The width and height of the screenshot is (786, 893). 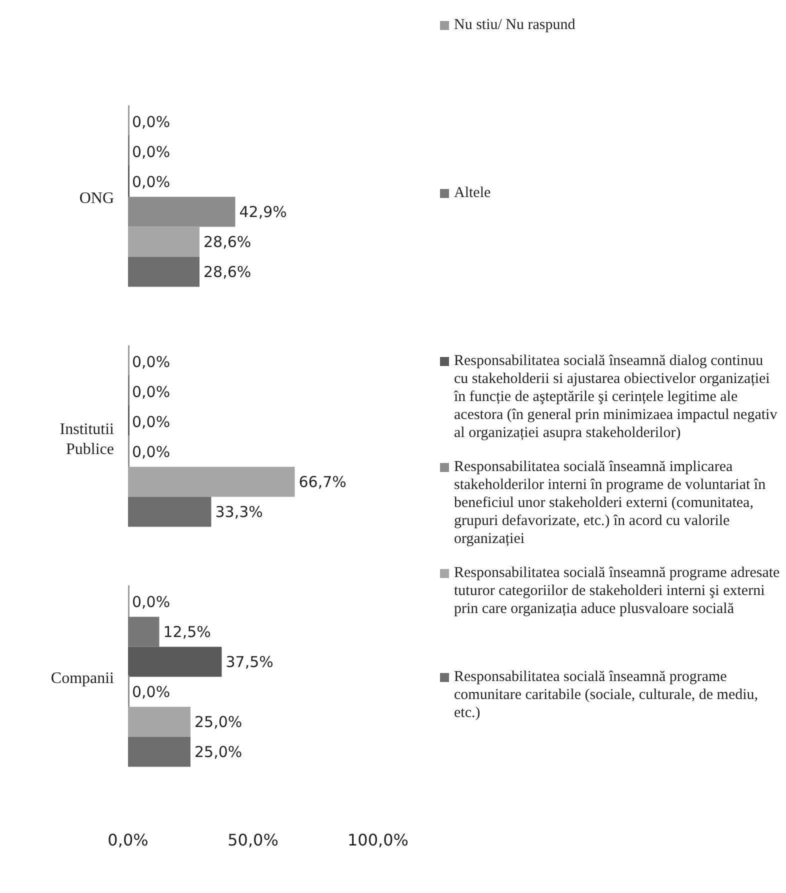 I want to click on y-tick-label: Institutii Publice, so click(x=87, y=439).